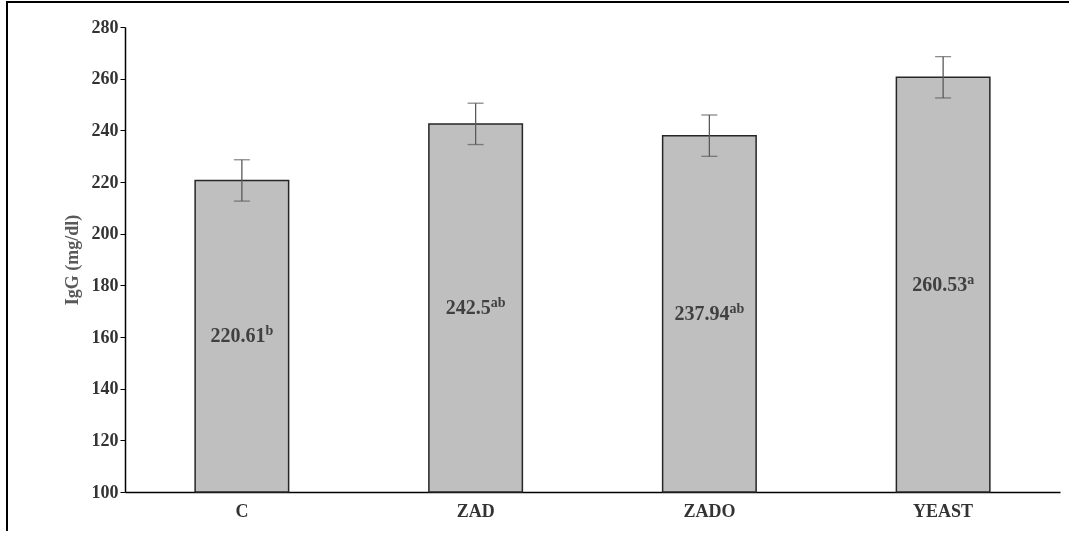 Image resolution: width=1075 pixels, height=536 pixels. I want to click on data-label: 260.53$^{a}$, so click(943, 283).